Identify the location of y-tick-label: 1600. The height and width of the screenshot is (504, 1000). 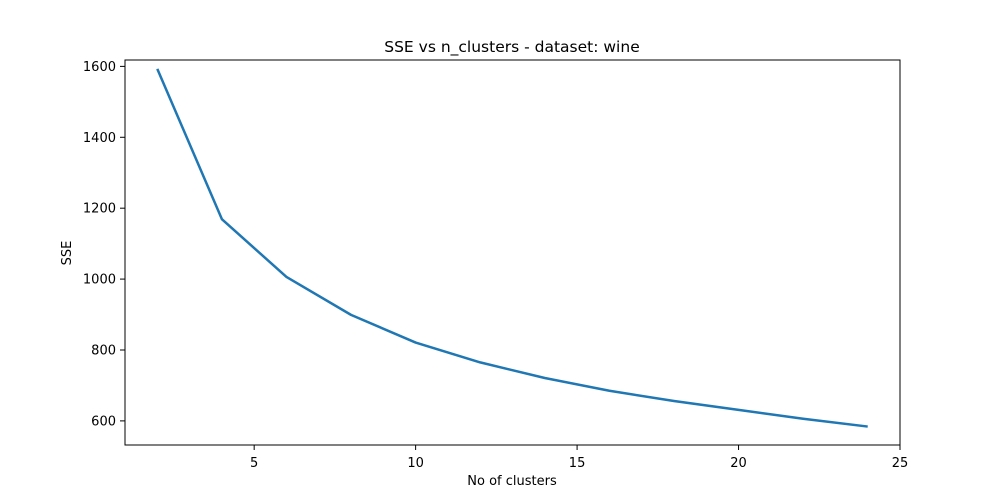
(99, 67).